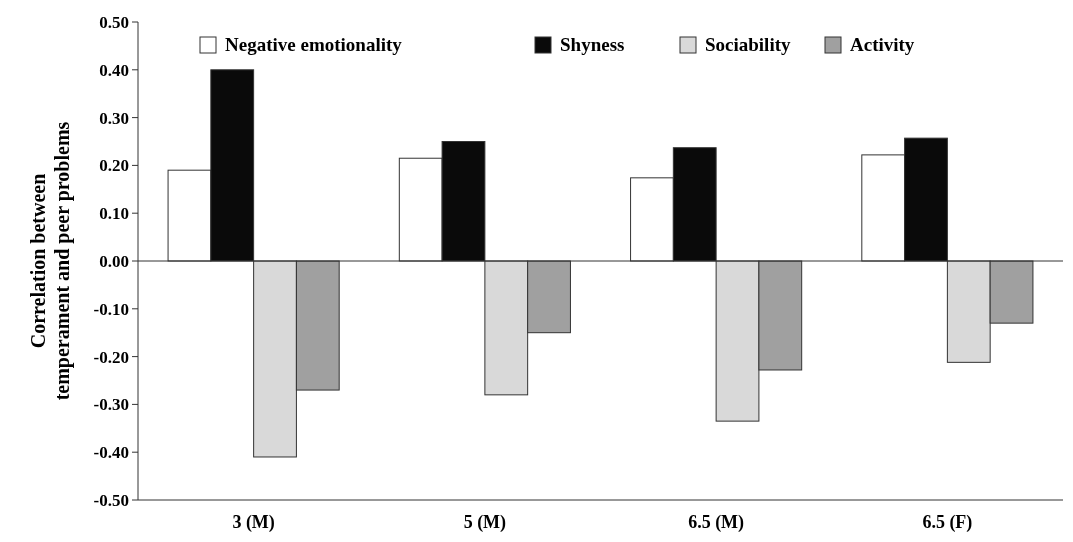  I want to click on x-tick-label: 6.5 (F), so click(947, 522).